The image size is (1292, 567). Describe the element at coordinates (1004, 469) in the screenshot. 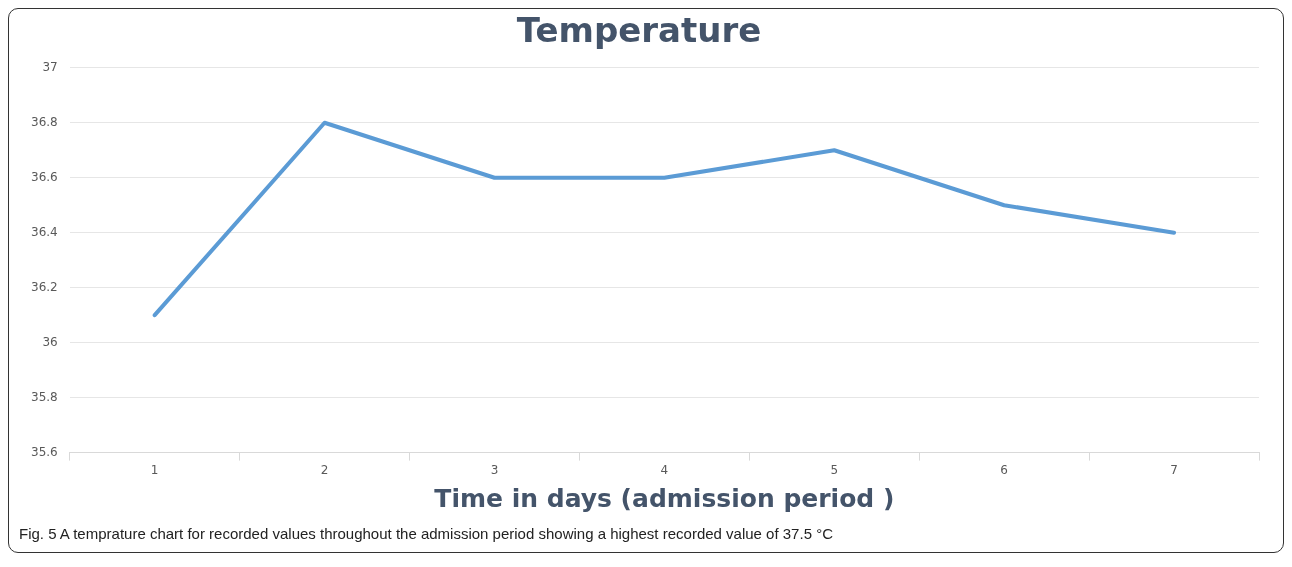

I see `x-tick-label: 6` at that location.